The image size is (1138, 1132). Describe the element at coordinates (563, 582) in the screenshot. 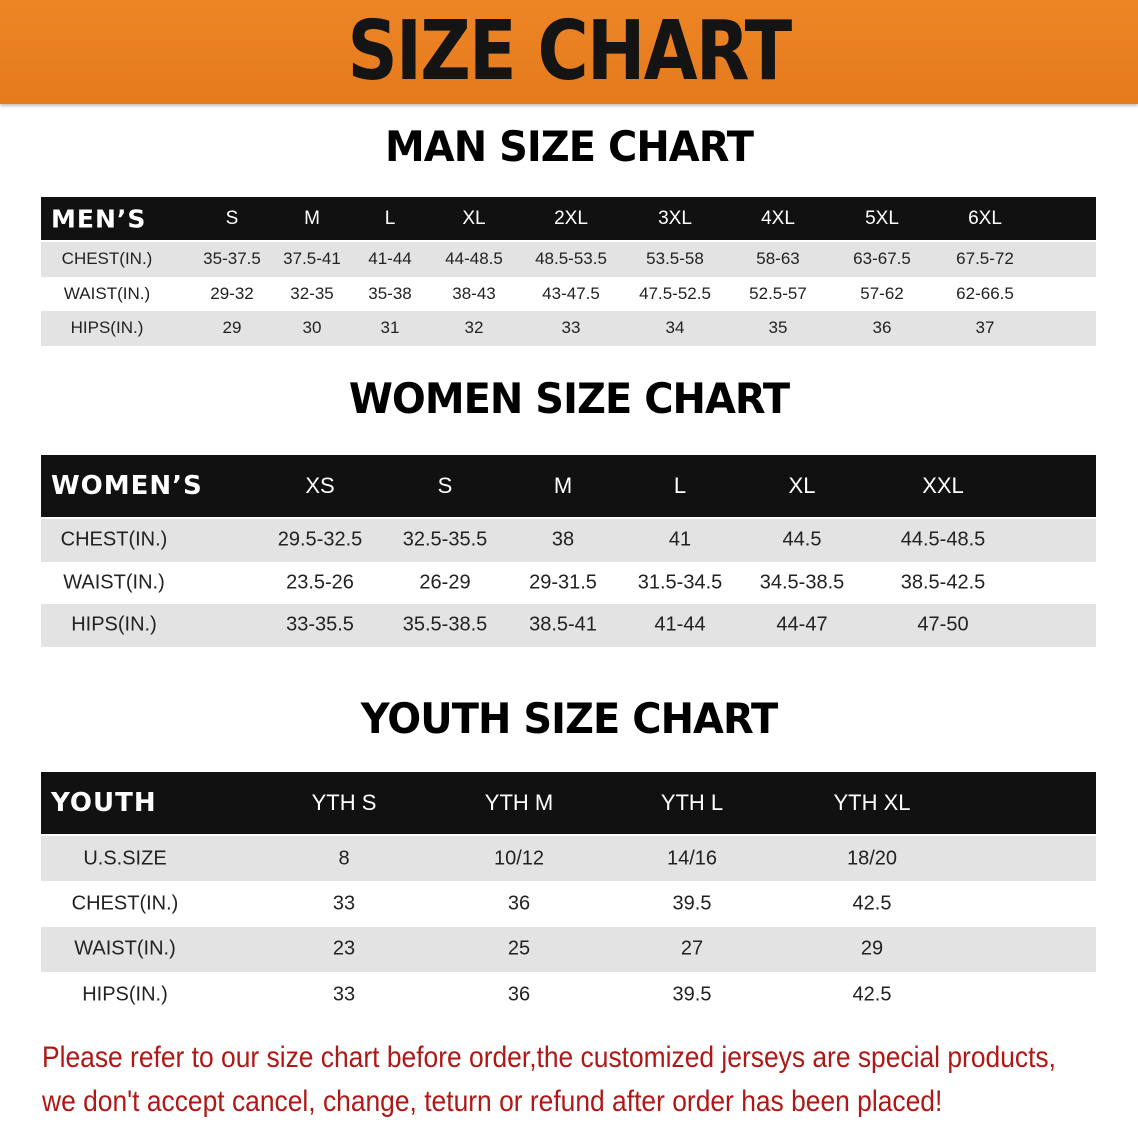

I see `women-cell: 29-31.5` at that location.